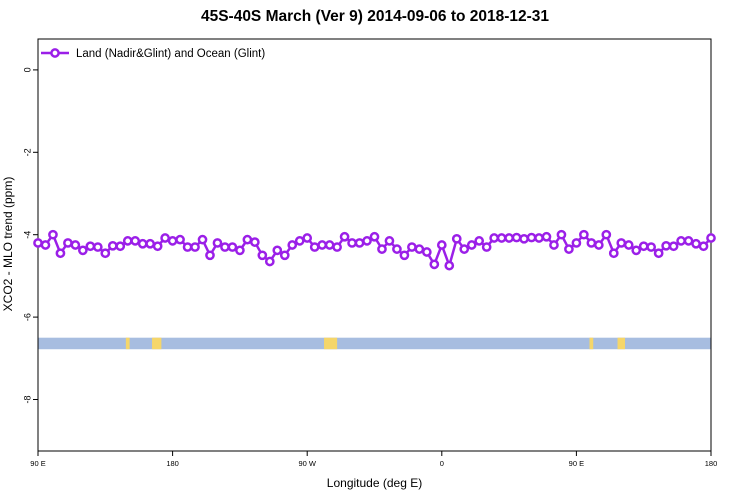 Image resolution: width=750 pixels, height=500 pixels. I want to click on x-tick-label-5: 180, so click(711, 463).